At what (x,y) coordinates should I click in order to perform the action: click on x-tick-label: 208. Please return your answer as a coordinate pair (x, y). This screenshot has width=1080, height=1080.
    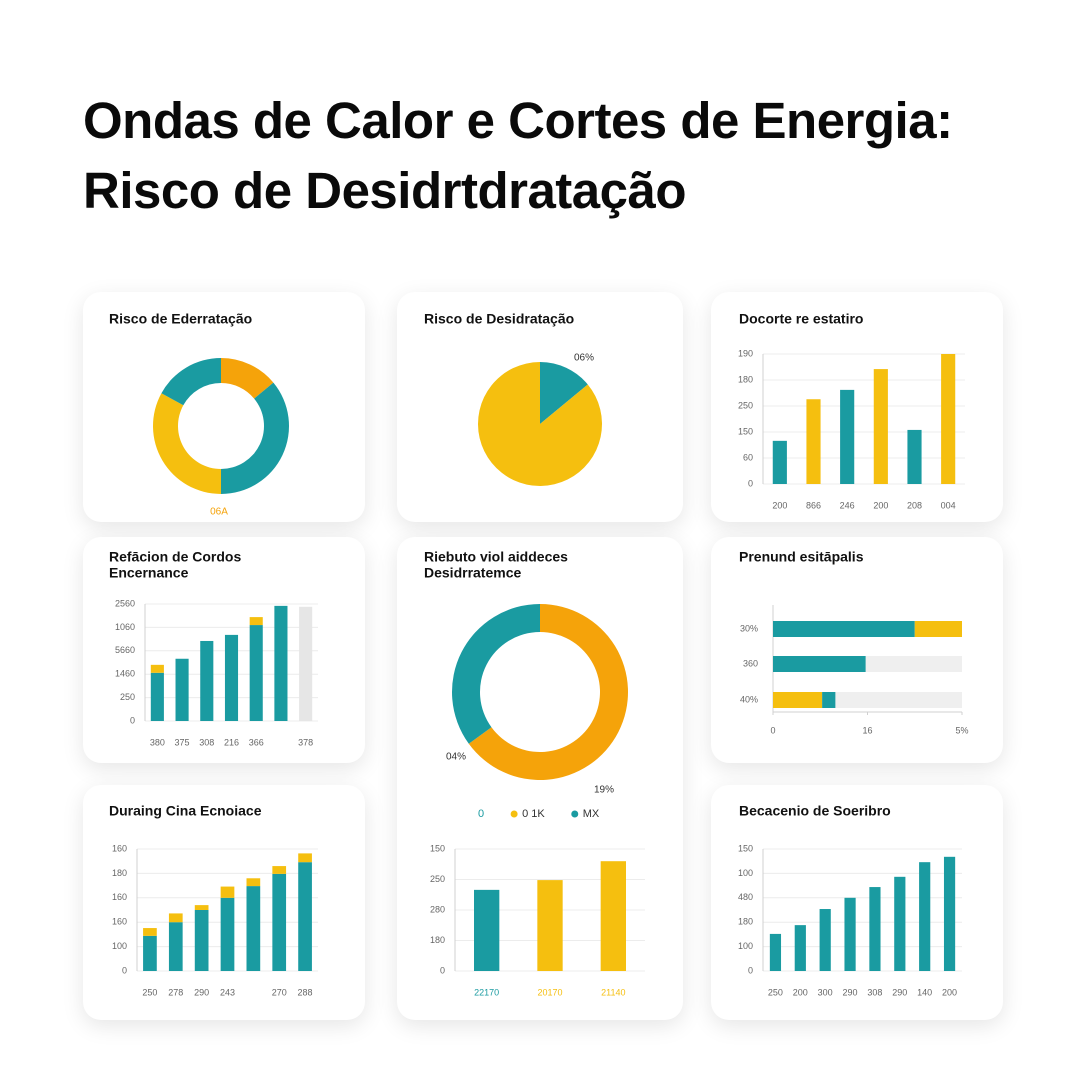
    Looking at the image, I should click on (914, 505).